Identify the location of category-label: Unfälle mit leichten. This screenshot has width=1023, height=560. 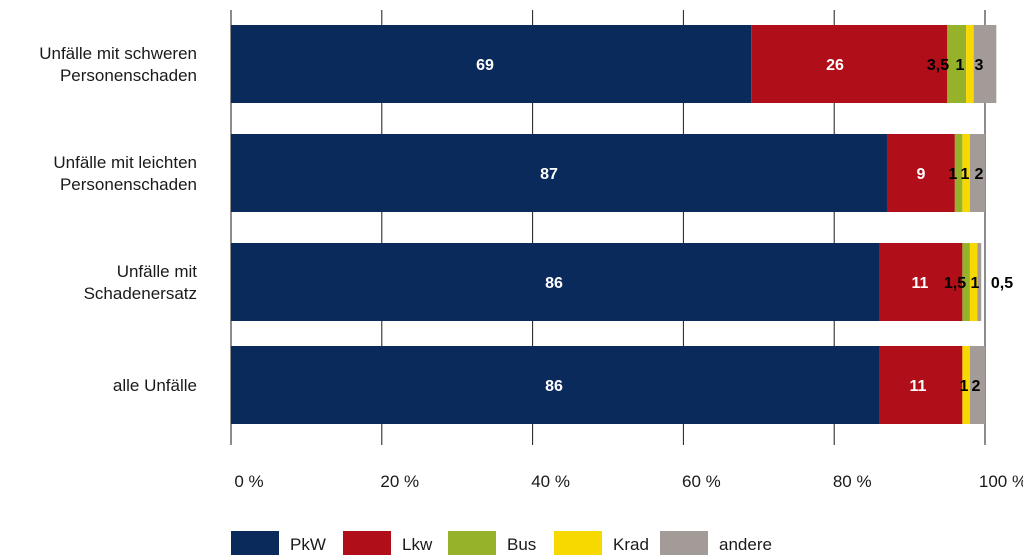
(125, 162).